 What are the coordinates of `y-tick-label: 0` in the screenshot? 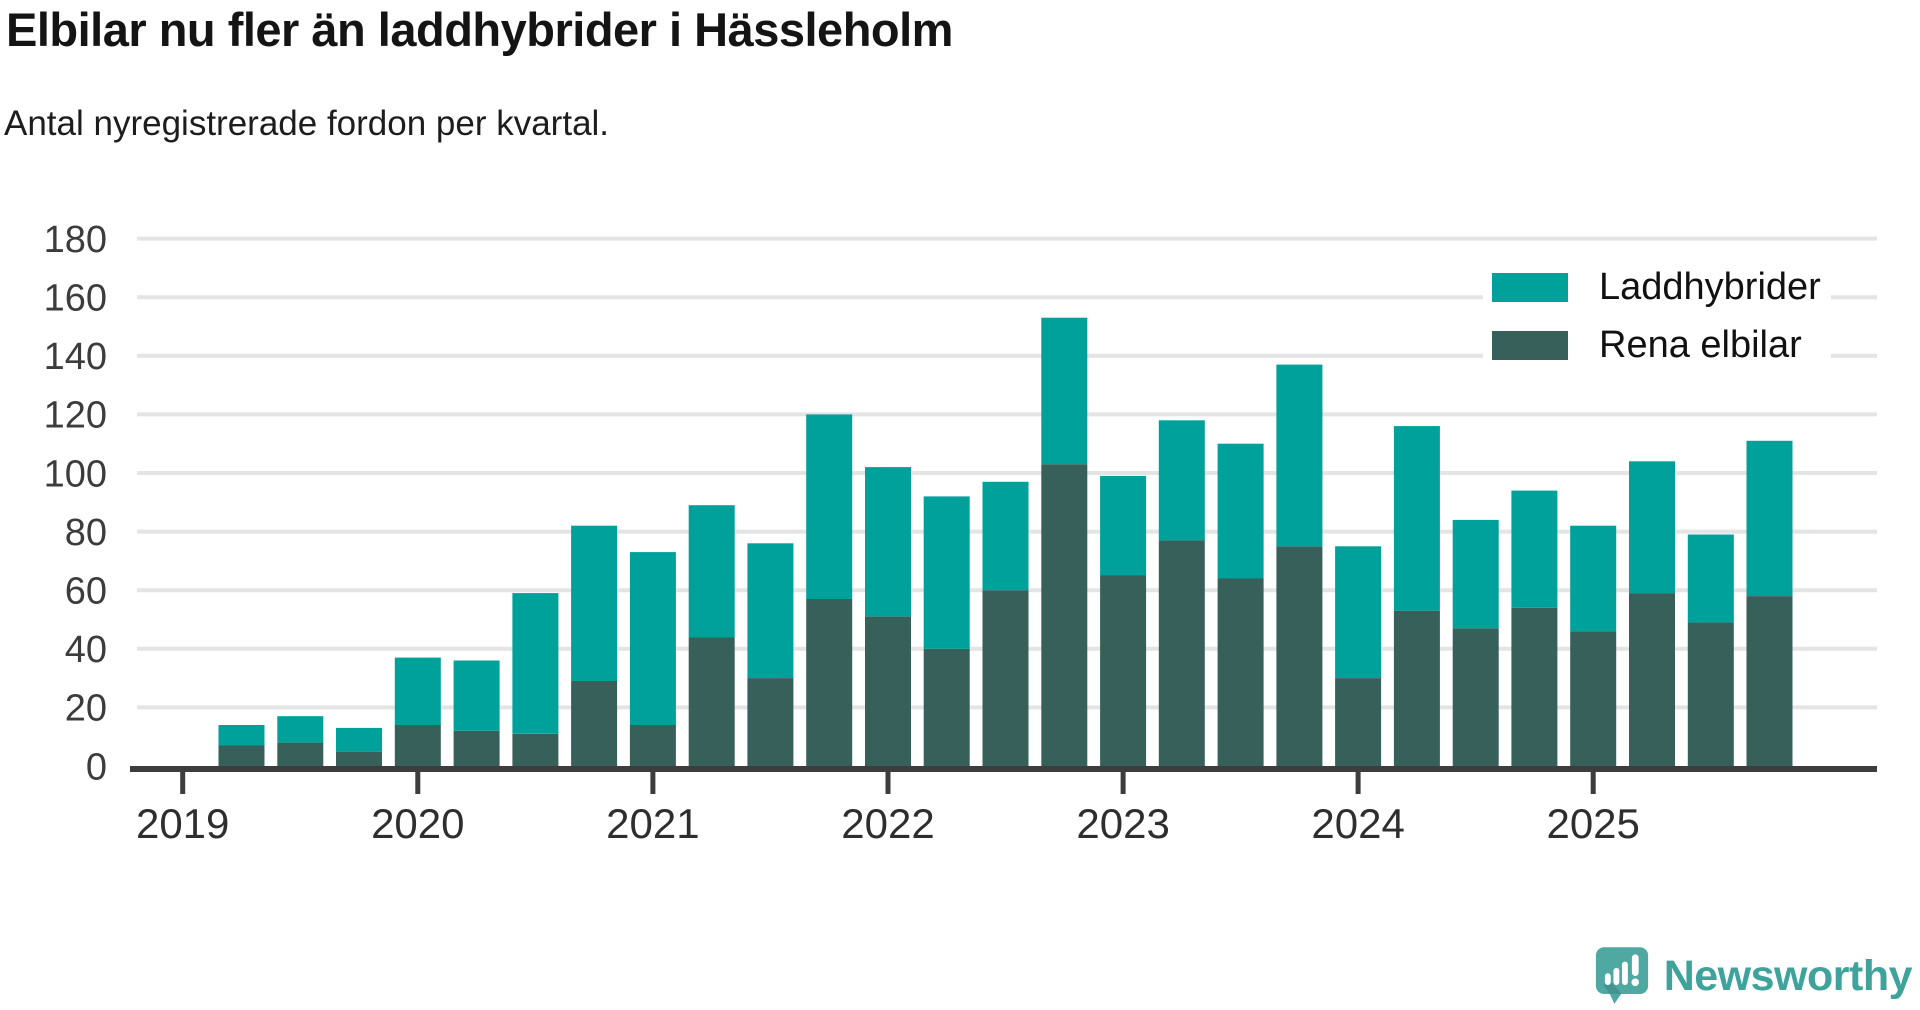 It's located at (96, 767).